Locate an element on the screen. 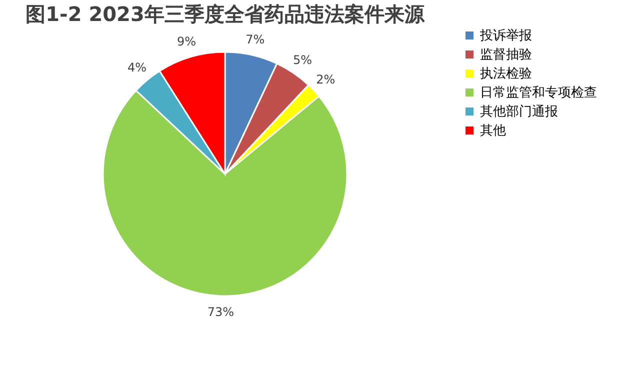 The width and height of the screenshot is (634, 365). data-label: 7% is located at coordinates (255, 39).